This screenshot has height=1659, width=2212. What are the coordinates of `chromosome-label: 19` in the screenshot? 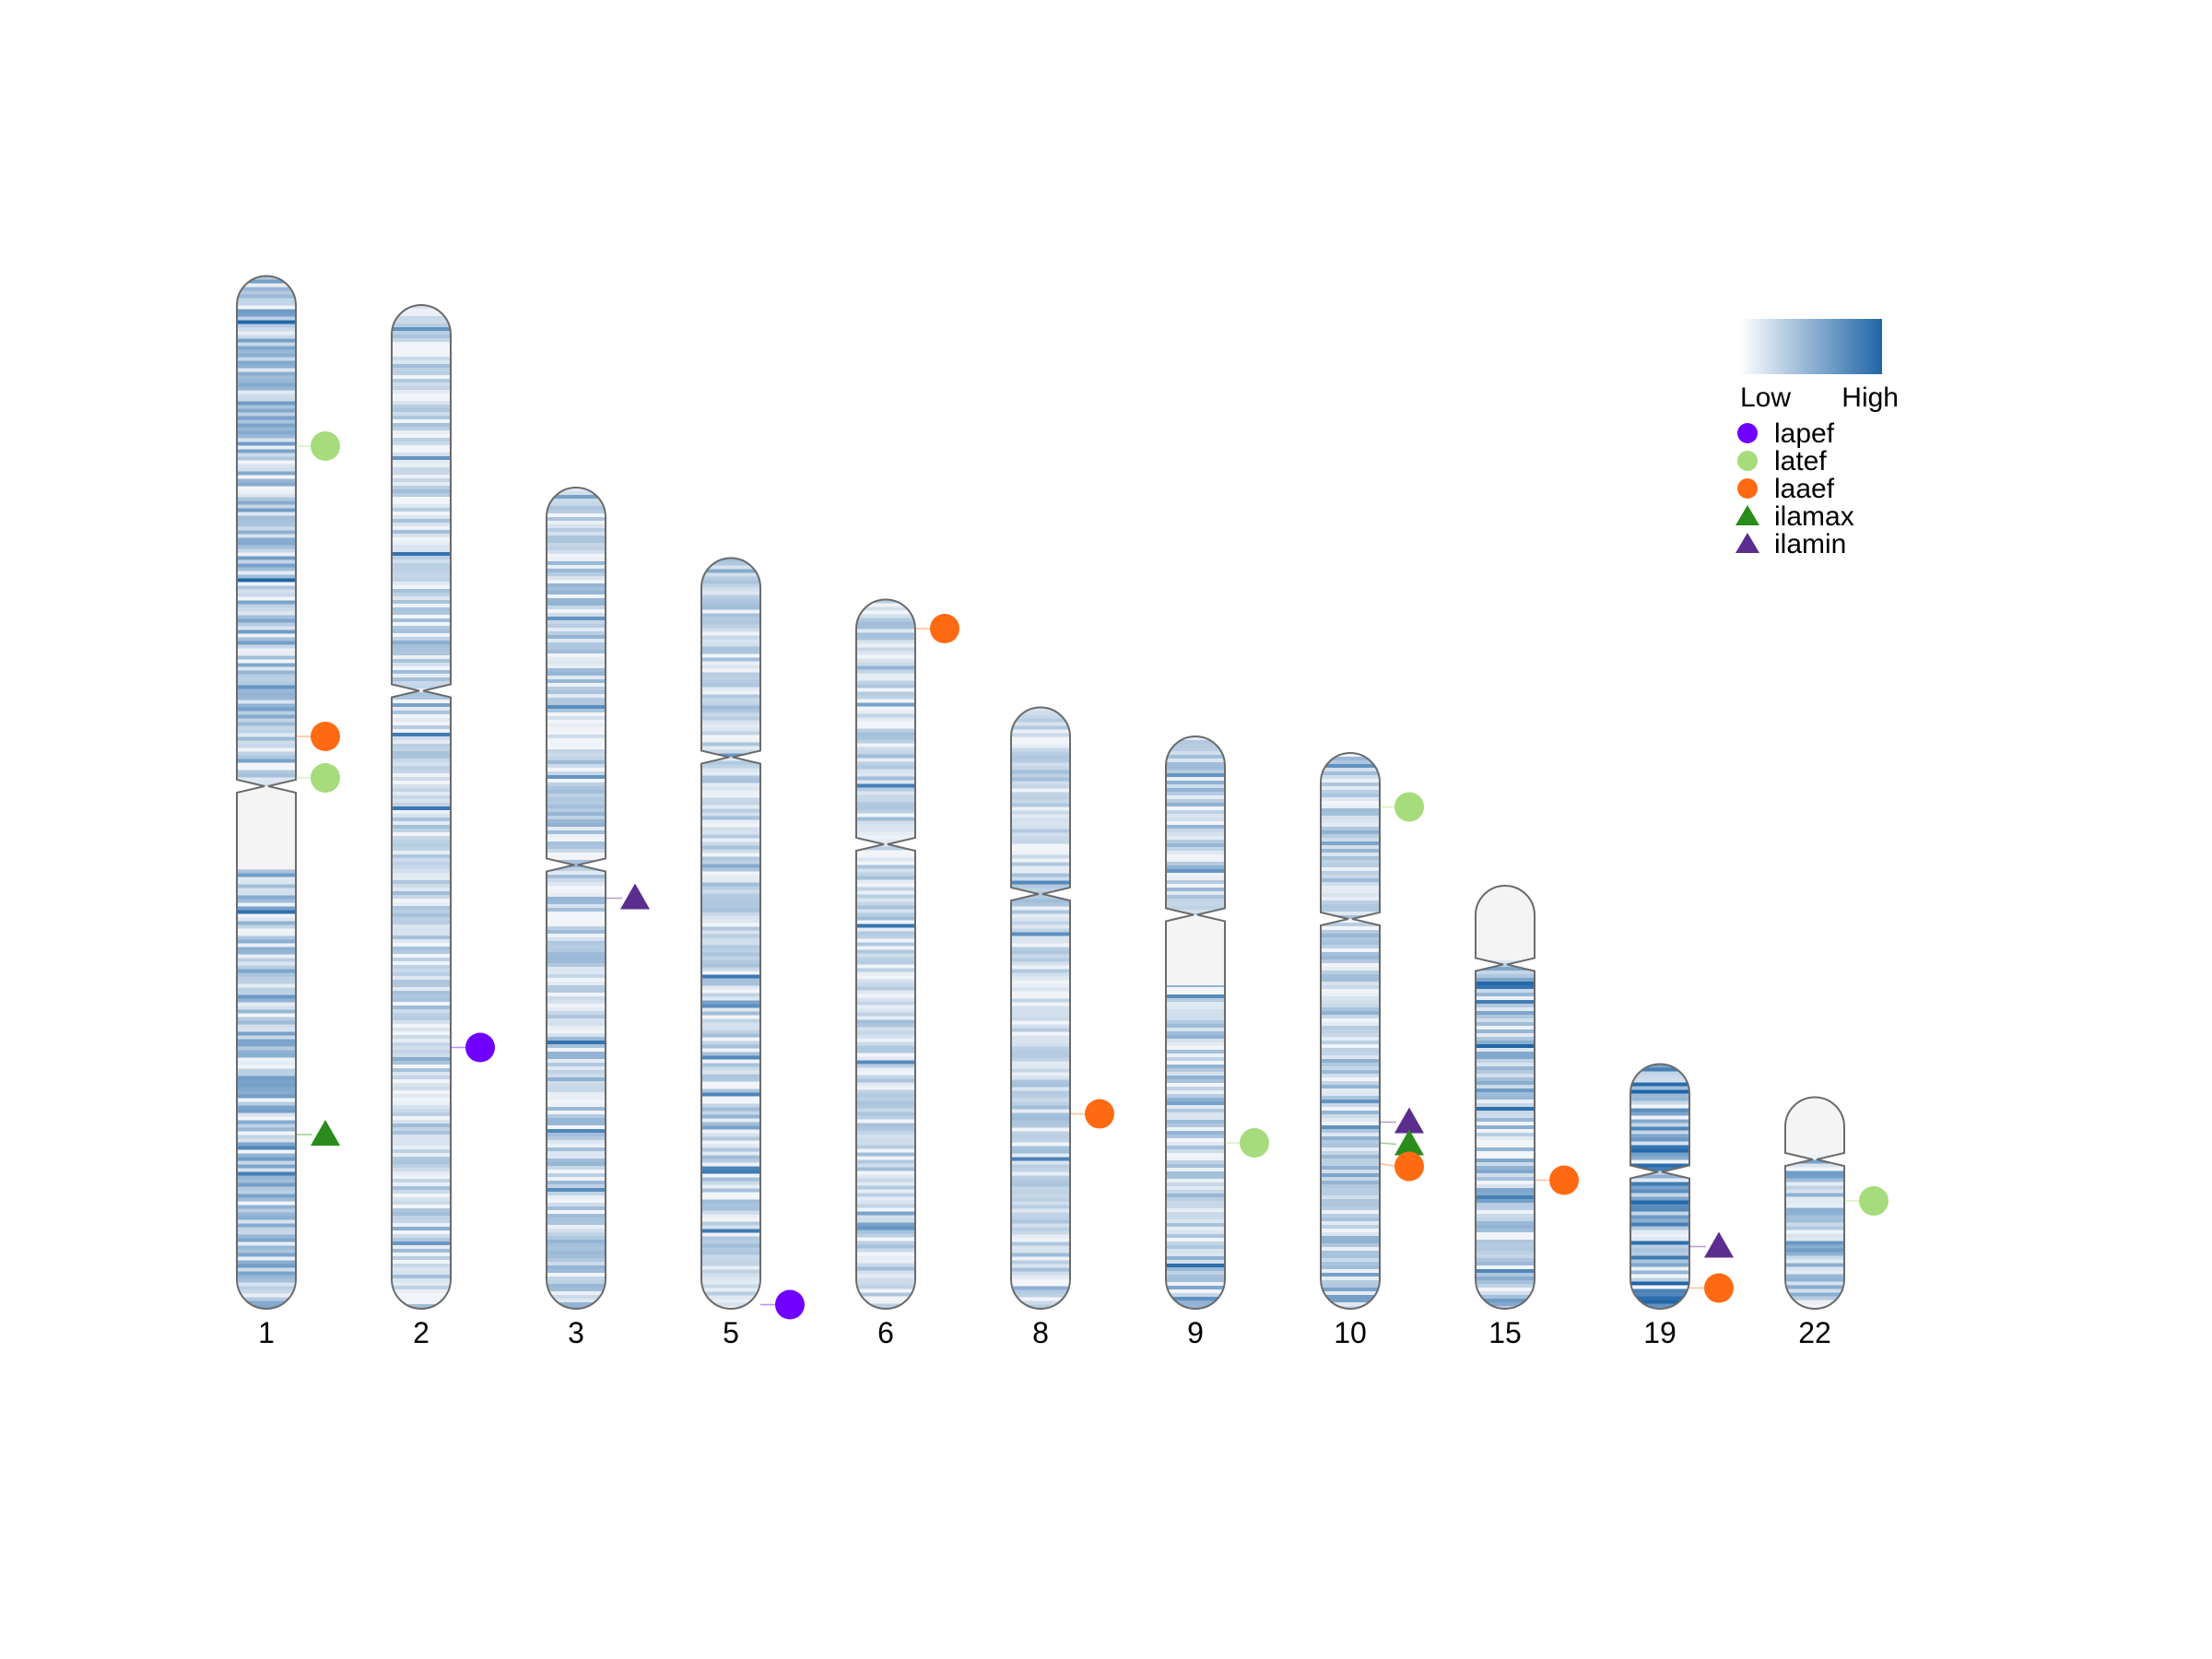 It's located at (1660, 1332).